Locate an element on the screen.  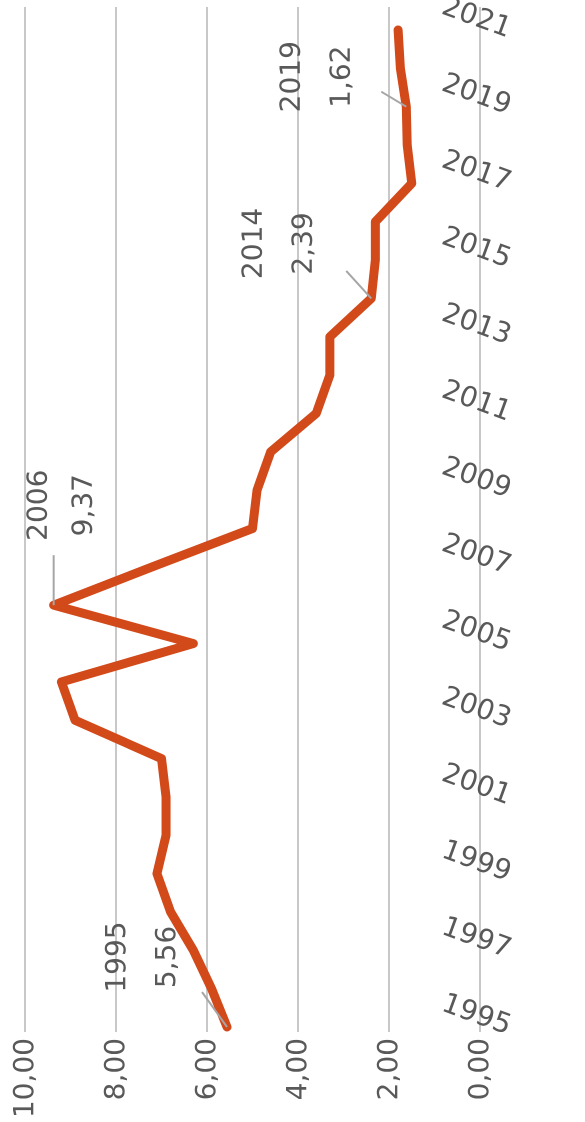
annotation-year: 2019 is located at coordinates (289, 76).